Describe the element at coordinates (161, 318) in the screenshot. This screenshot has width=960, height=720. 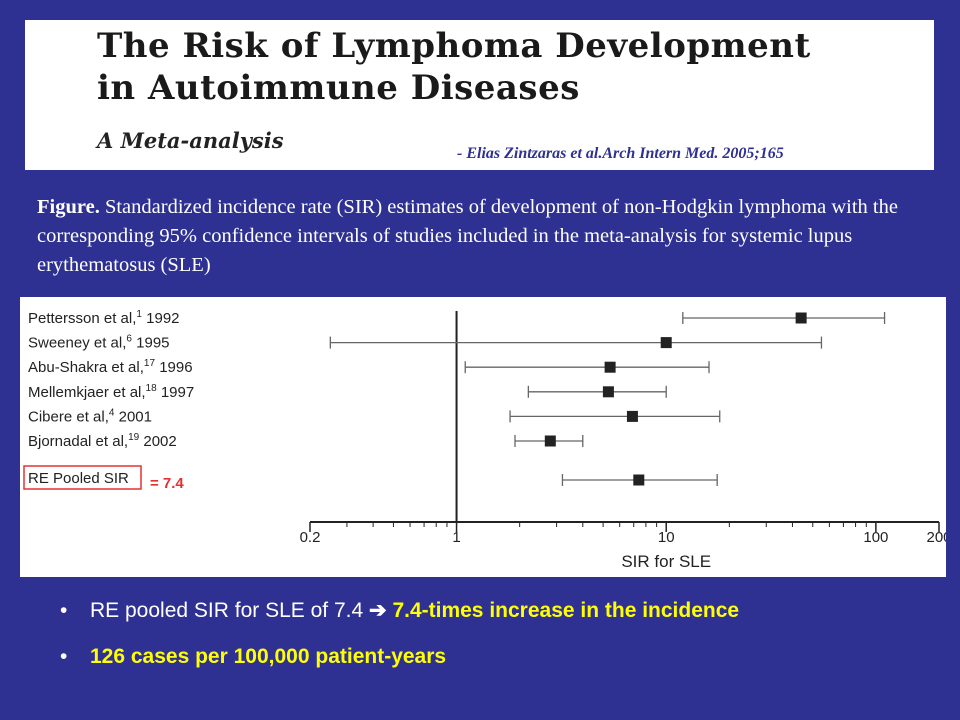
I see `study-year: 1992` at that location.